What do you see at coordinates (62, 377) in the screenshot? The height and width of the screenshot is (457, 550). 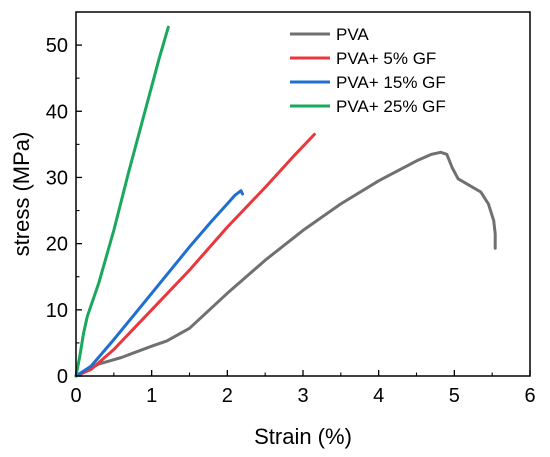 I see `y-tick-label: 0` at bounding box center [62, 377].